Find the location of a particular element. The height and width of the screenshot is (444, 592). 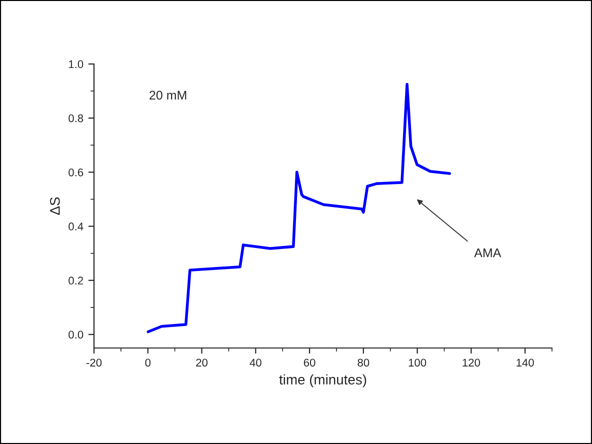

y-tick-label: 1.0 is located at coordinates (76, 64).